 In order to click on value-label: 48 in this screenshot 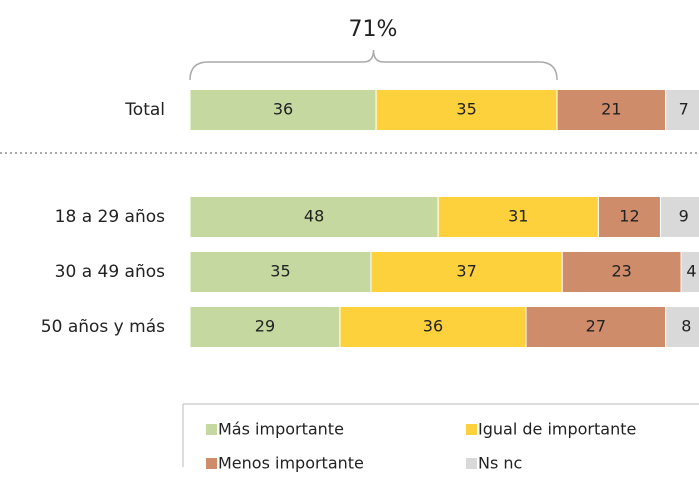, I will do `click(314, 216)`.